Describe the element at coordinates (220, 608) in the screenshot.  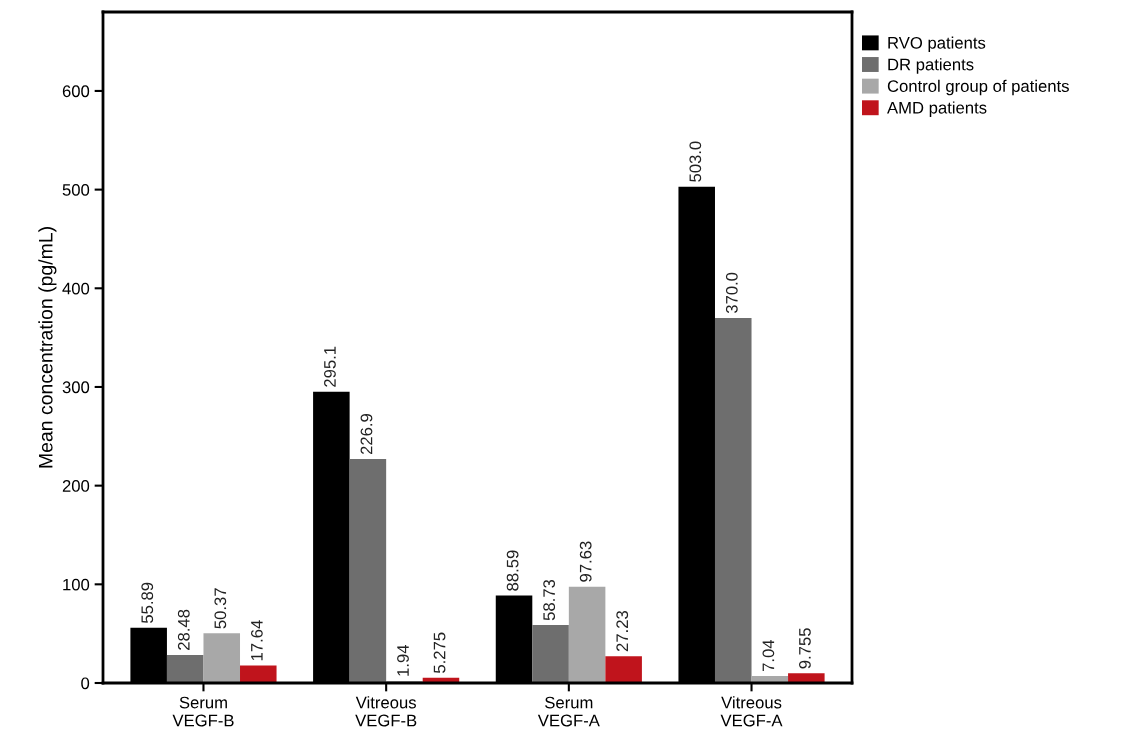
I see `data-label: 50.37` at that location.